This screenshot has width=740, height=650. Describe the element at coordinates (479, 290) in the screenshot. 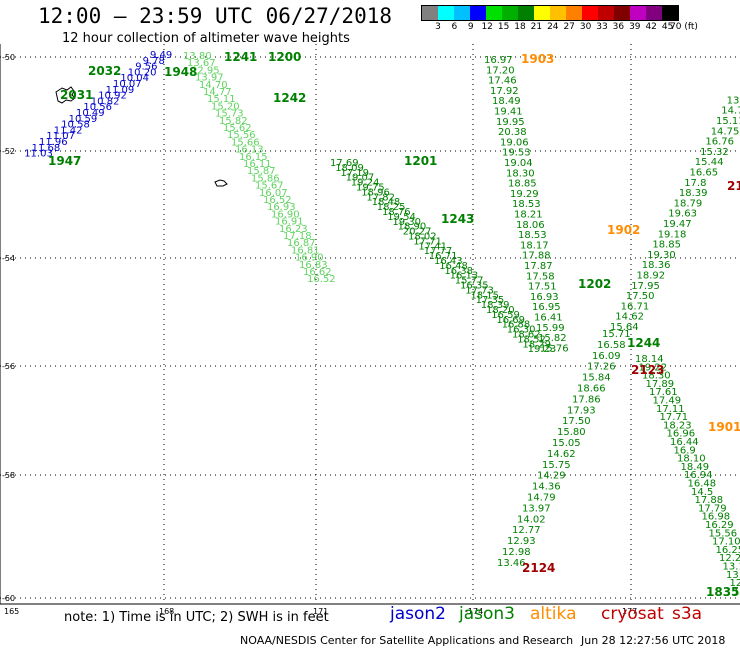

I see `jason3-swh-value: 17.73` at that location.